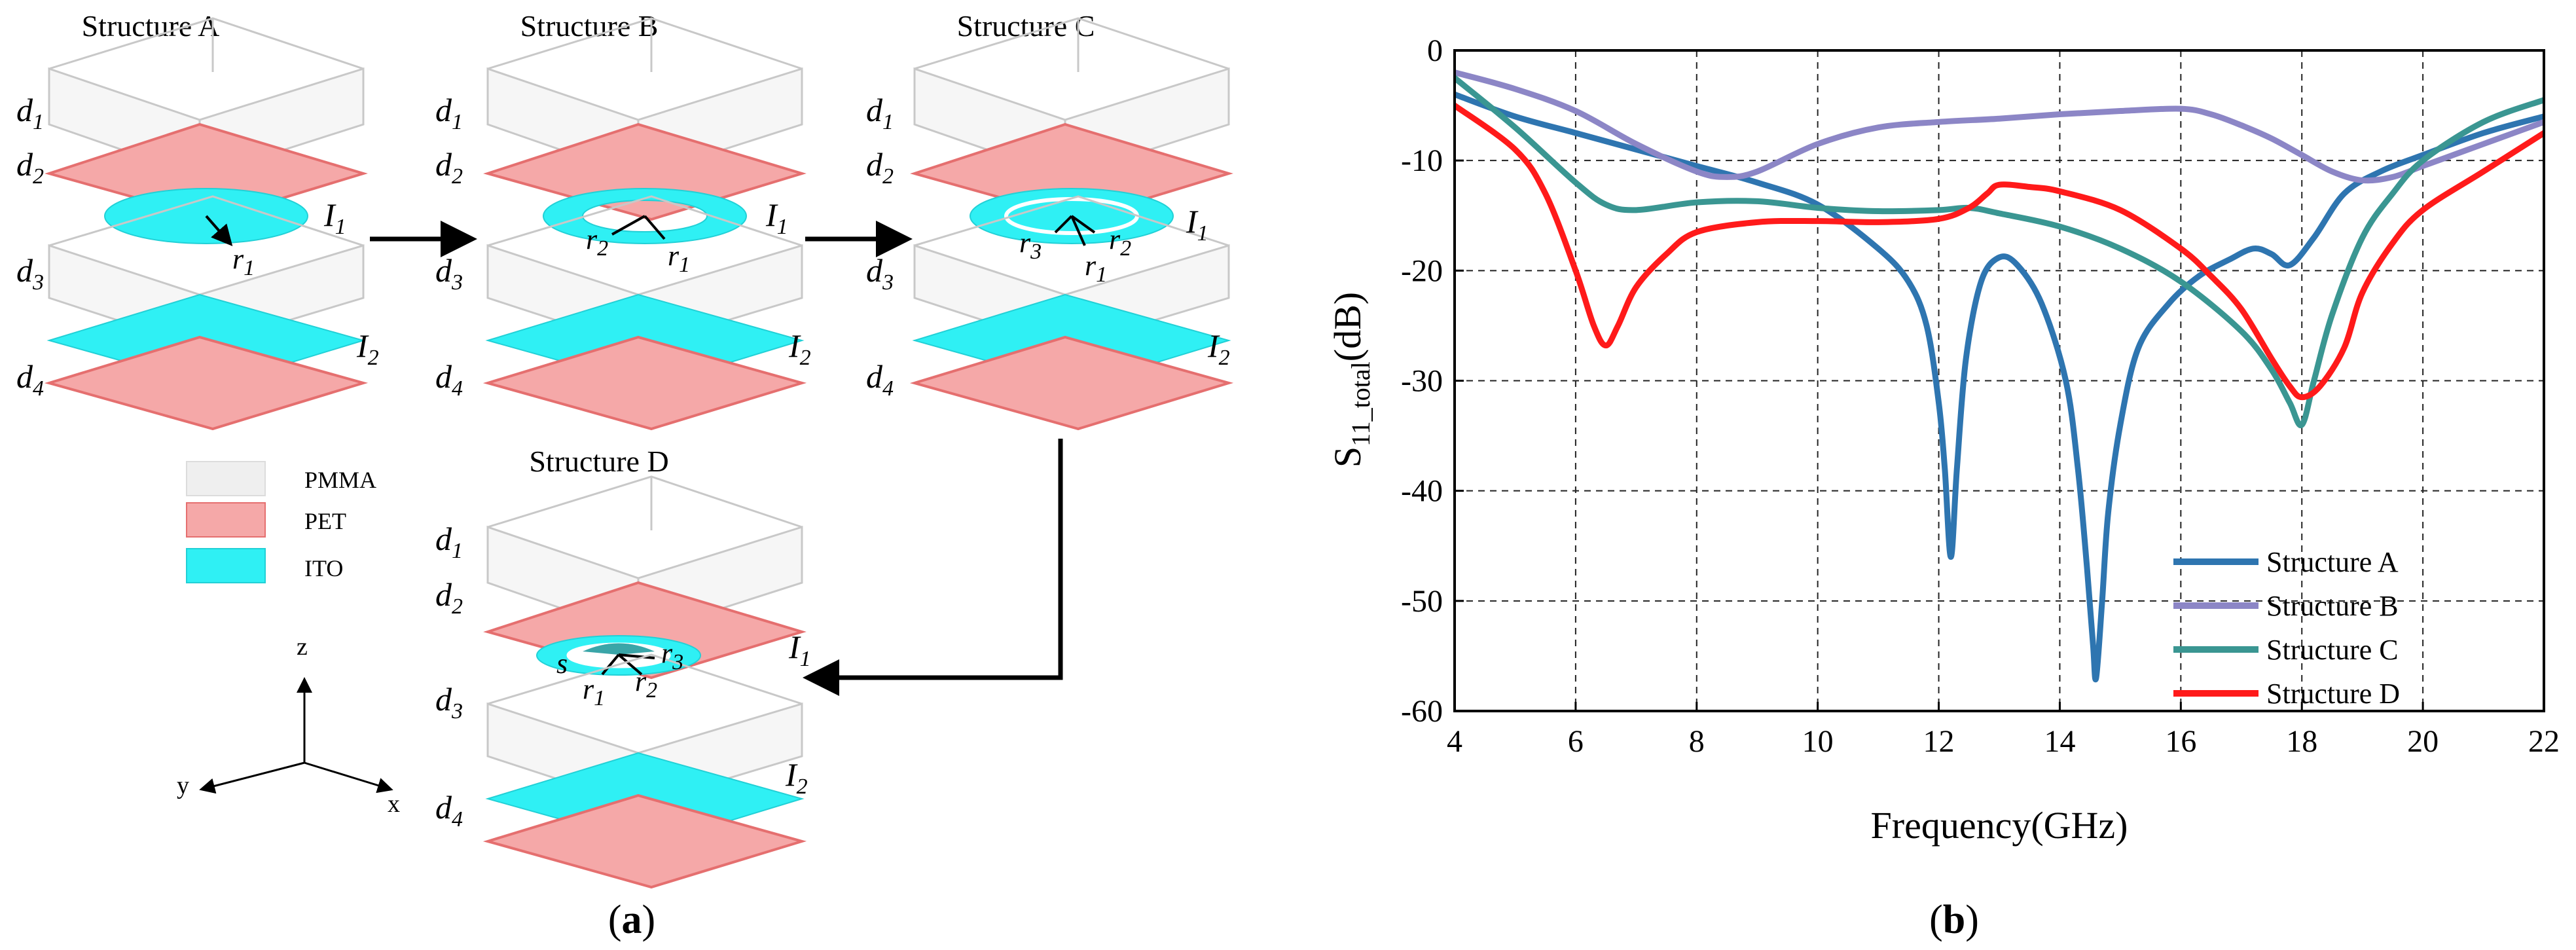  What do you see at coordinates (1999, 127) in the screenshot?
I see `series-line-structure-b` at bounding box center [1999, 127].